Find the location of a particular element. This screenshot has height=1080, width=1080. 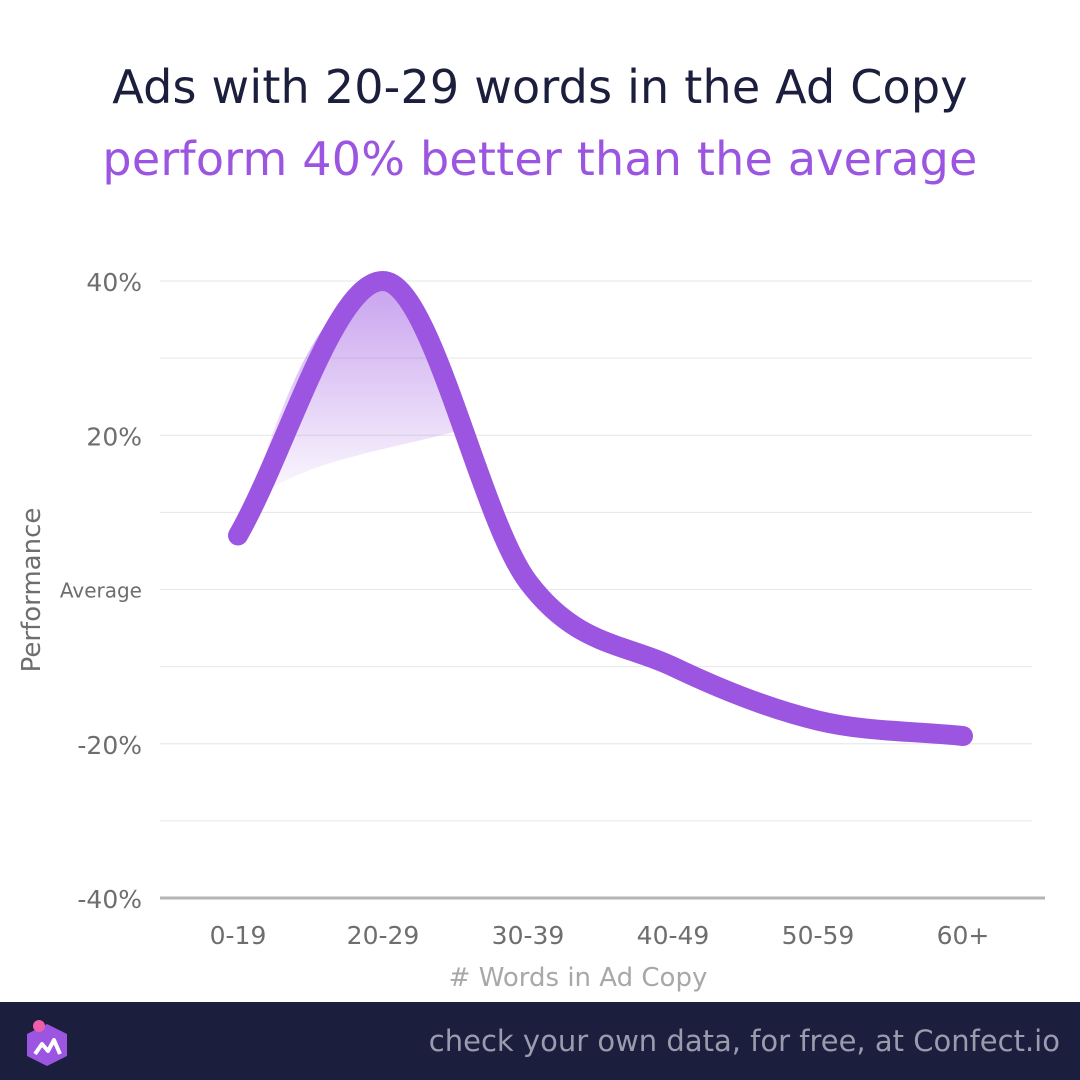

peak-highlight is located at coordinates (353, 396).